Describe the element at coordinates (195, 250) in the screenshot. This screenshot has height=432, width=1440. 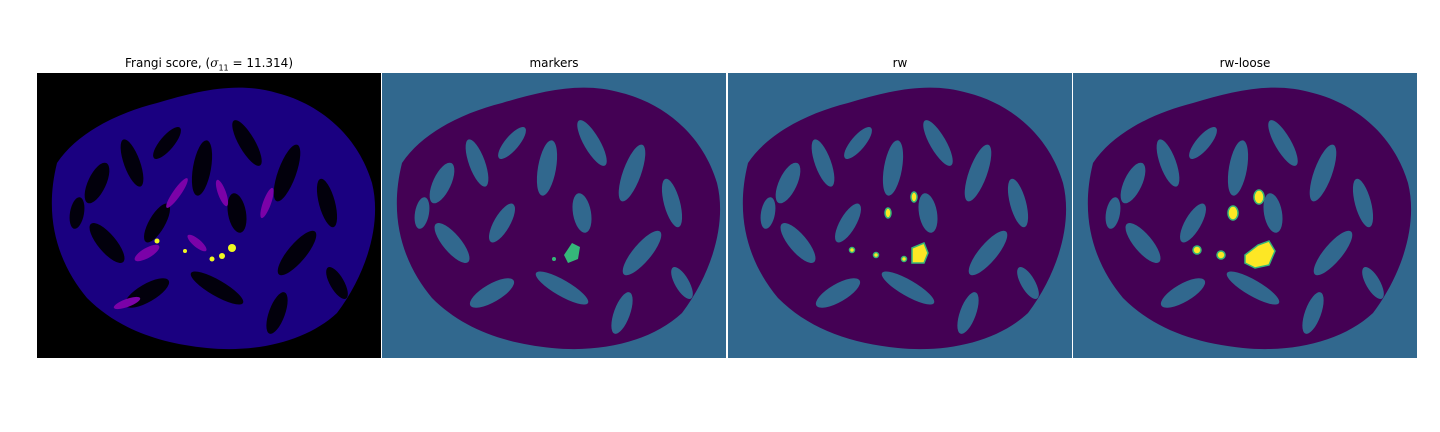
I see `frangi-peaks` at that location.